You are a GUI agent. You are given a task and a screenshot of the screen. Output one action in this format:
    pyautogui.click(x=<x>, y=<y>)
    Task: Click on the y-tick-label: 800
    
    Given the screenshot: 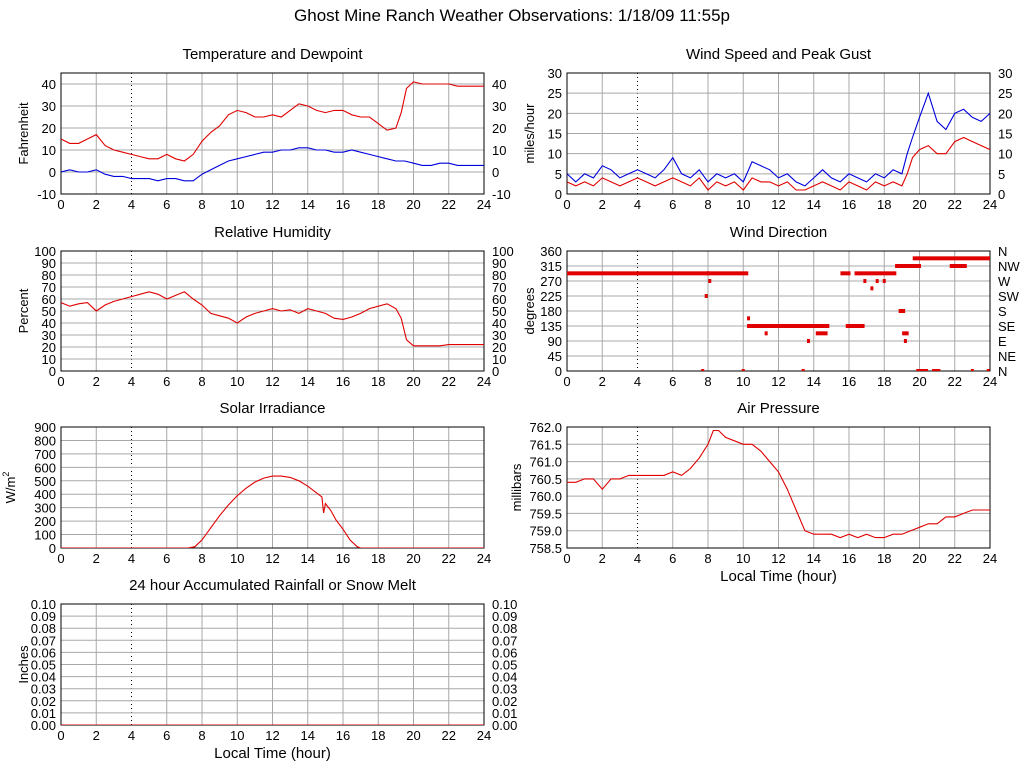 What is the action you would take?
    pyautogui.click(x=45, y=440)
    